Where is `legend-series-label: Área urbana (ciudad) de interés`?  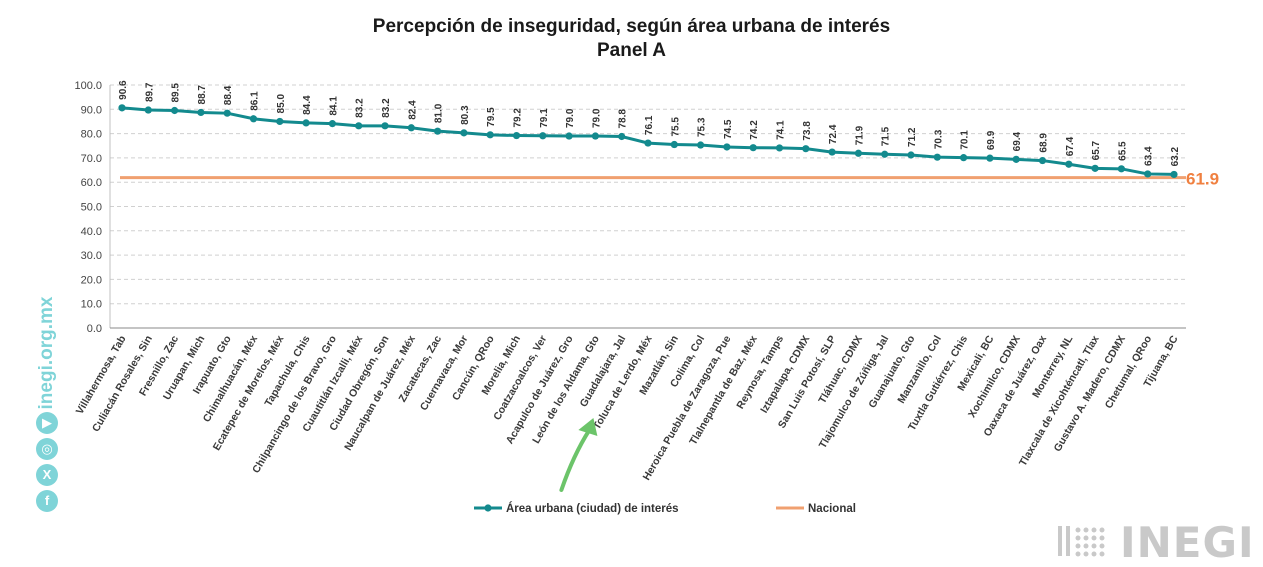
legend-series-label: Área urbana (ciudad) de interés is located at coordinates (592, 508).